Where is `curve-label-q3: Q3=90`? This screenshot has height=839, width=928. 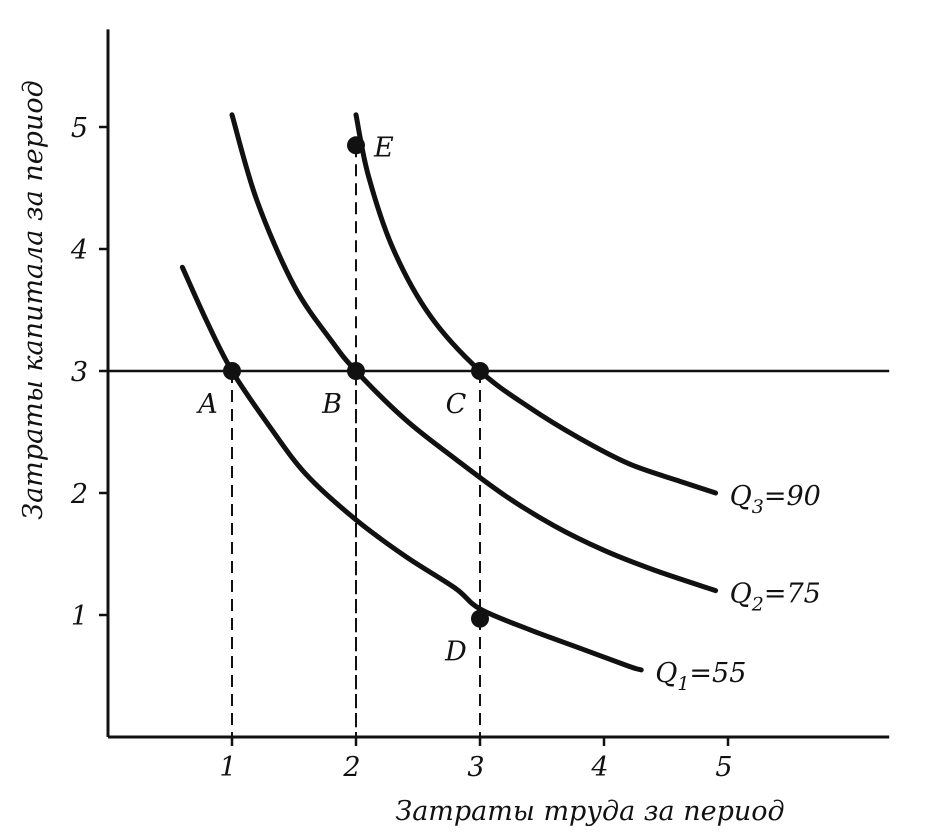 curve-label-q3: Q3=90 is located at coordinates (775, 499).